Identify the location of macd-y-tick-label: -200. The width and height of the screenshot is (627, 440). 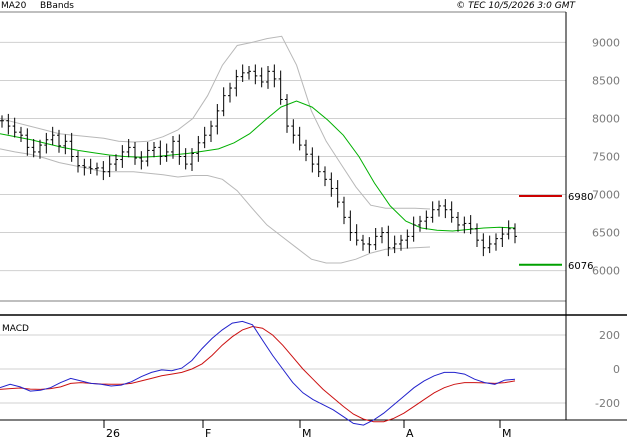
(607, 403).